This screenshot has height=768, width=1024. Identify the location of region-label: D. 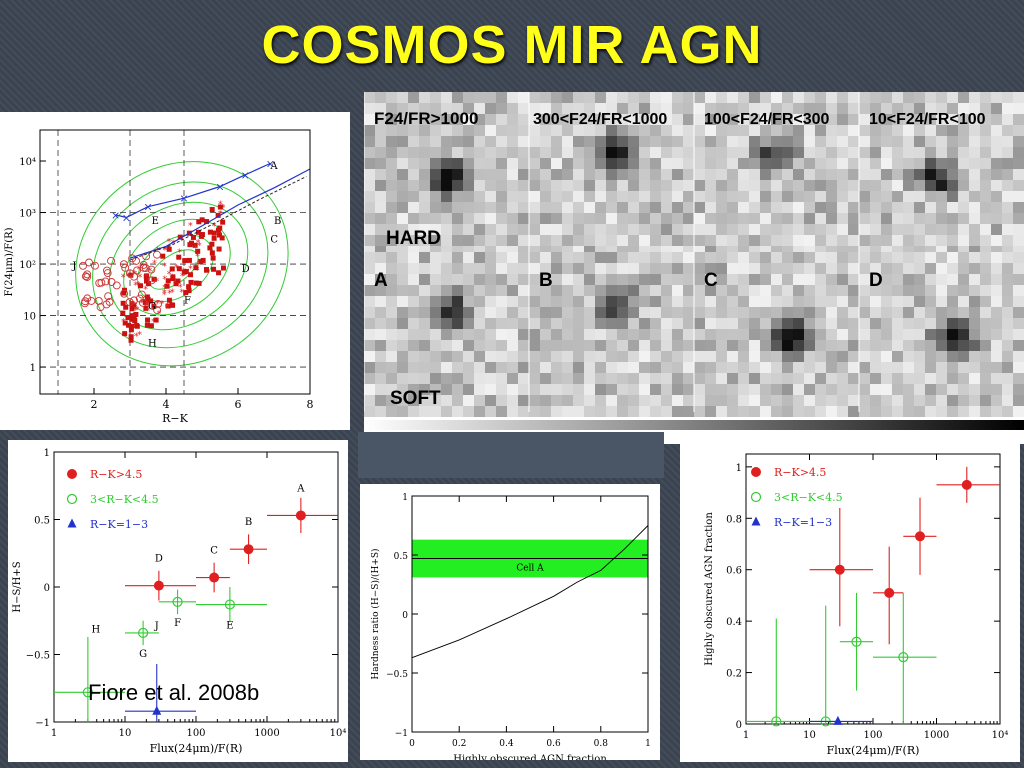
(246, 269).